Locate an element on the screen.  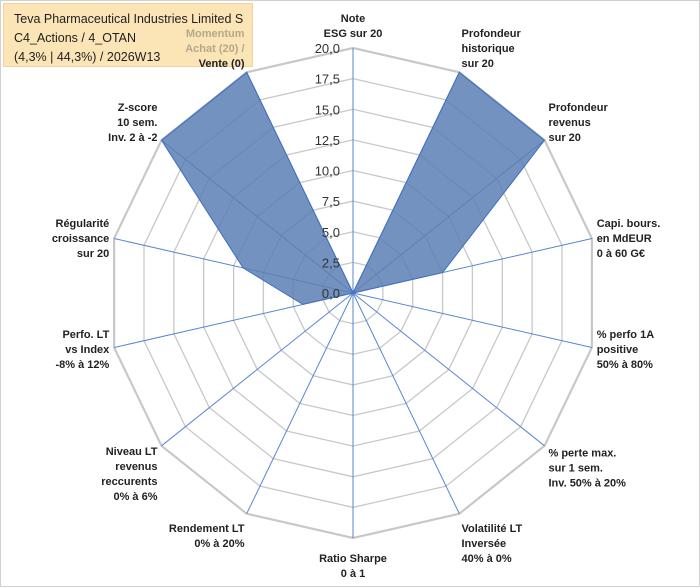
axis-label-line: % perfo 1A is located at coordinates (626, 335).